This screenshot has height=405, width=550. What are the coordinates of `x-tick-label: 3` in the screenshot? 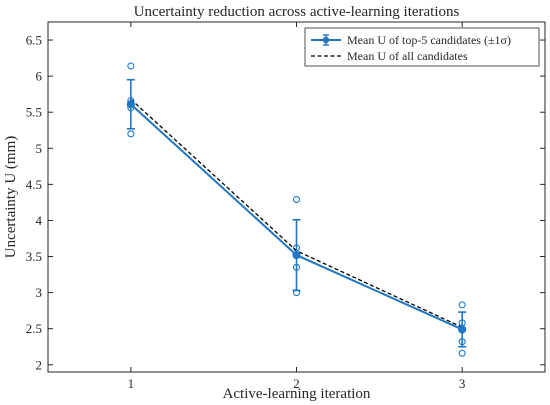 It's located at (462, 383).